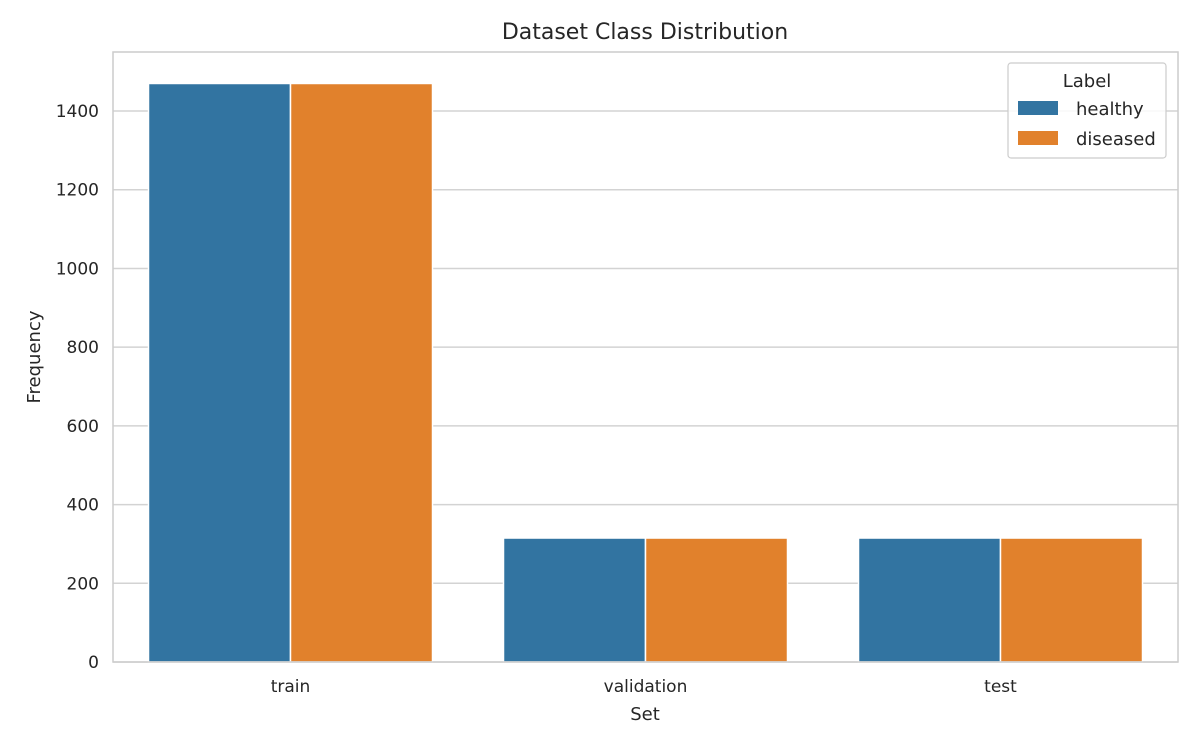  I want to click on x-tick-label: train, so click(291, 687).